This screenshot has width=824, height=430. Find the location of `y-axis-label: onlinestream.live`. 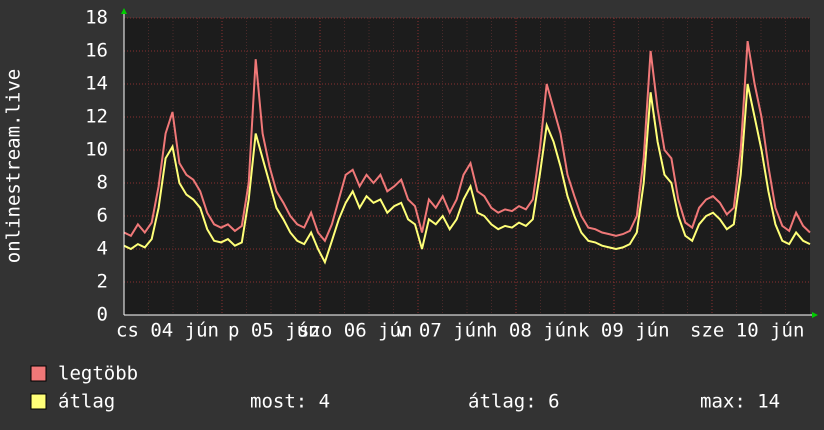

y-axis-label: onlinestream.live is located at coordinates (14, 166).